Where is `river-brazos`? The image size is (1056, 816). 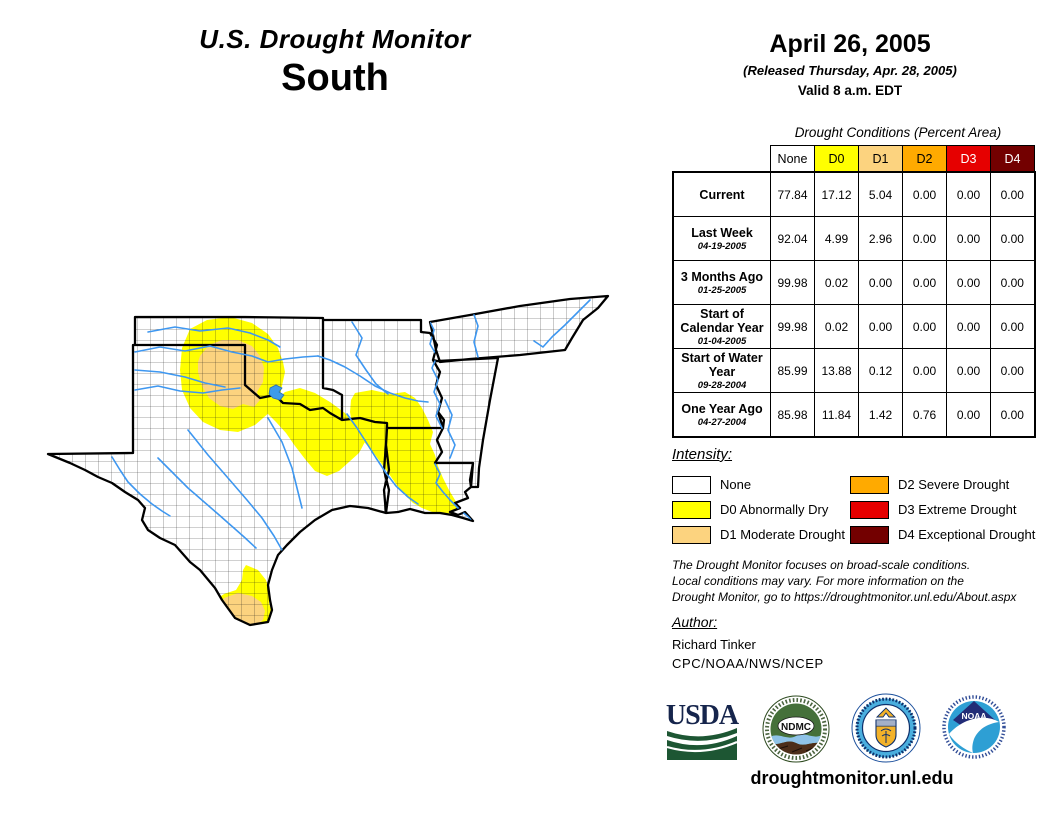
river-brazos is located at coordinates (235, 490).